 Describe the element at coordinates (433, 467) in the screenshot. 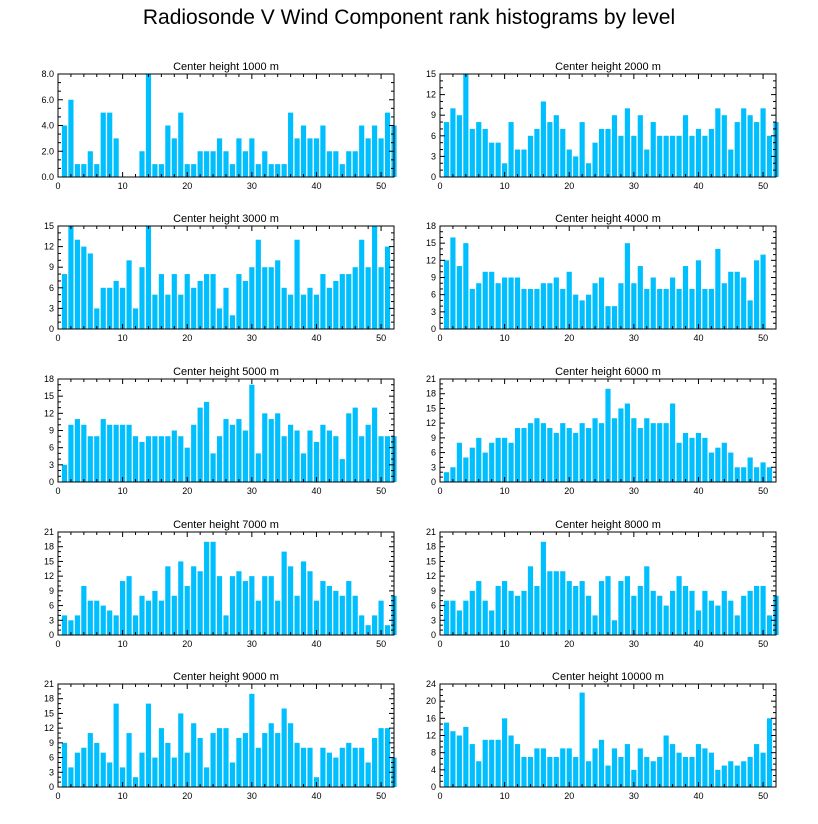

I see `y-tick-label: 3` at that location.